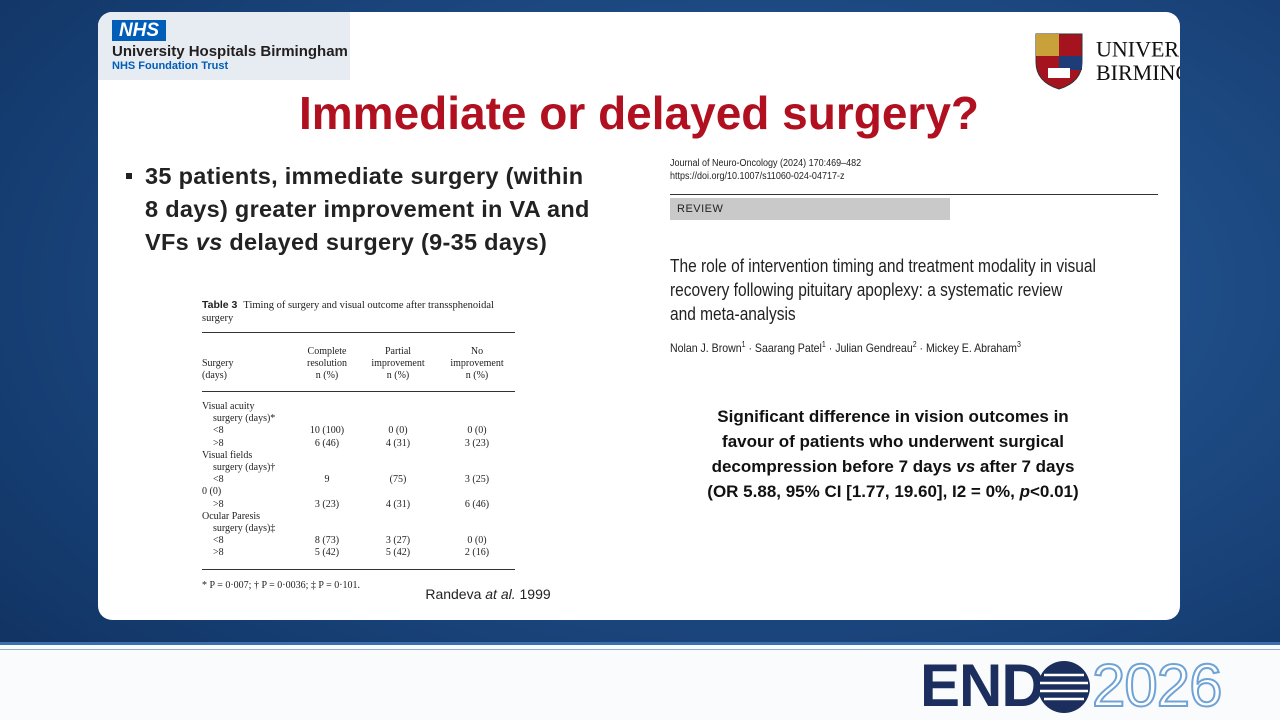  Describe the element at coordinates (1138, 72) in the screenshot. I see `university-line2: BIRMINGHAM` at that location.